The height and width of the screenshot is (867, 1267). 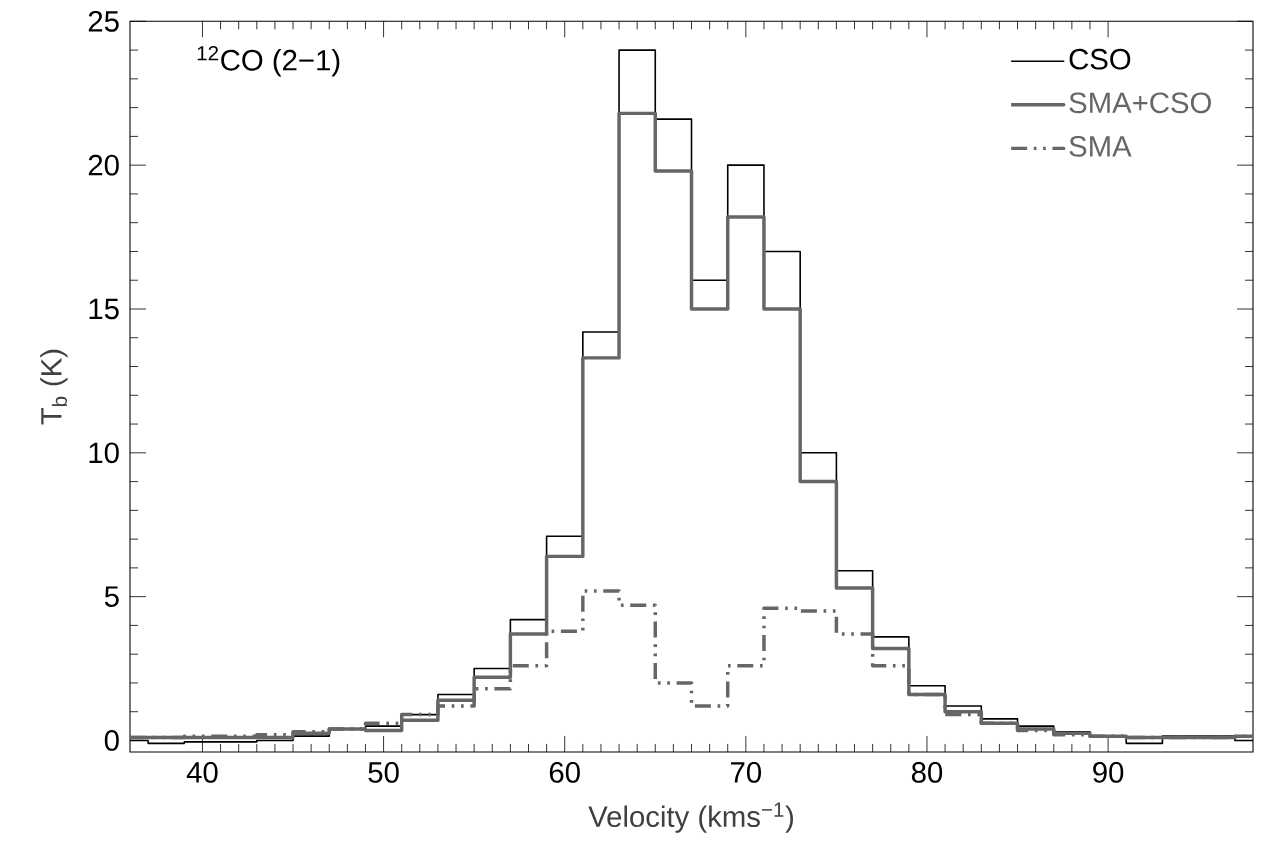 What do you see at coordinates (383, 772) in the screenshot?
I see `x-tick-label: 50` at bounding box center [383, 772].